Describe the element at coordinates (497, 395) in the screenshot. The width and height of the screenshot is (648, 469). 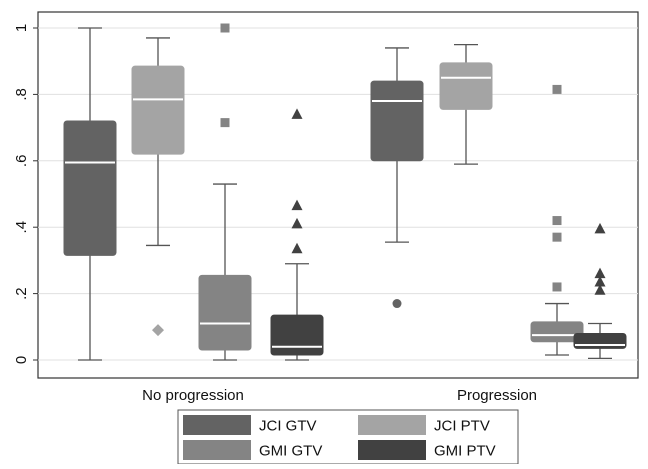
I see `x-category-label: Progression` at that location.